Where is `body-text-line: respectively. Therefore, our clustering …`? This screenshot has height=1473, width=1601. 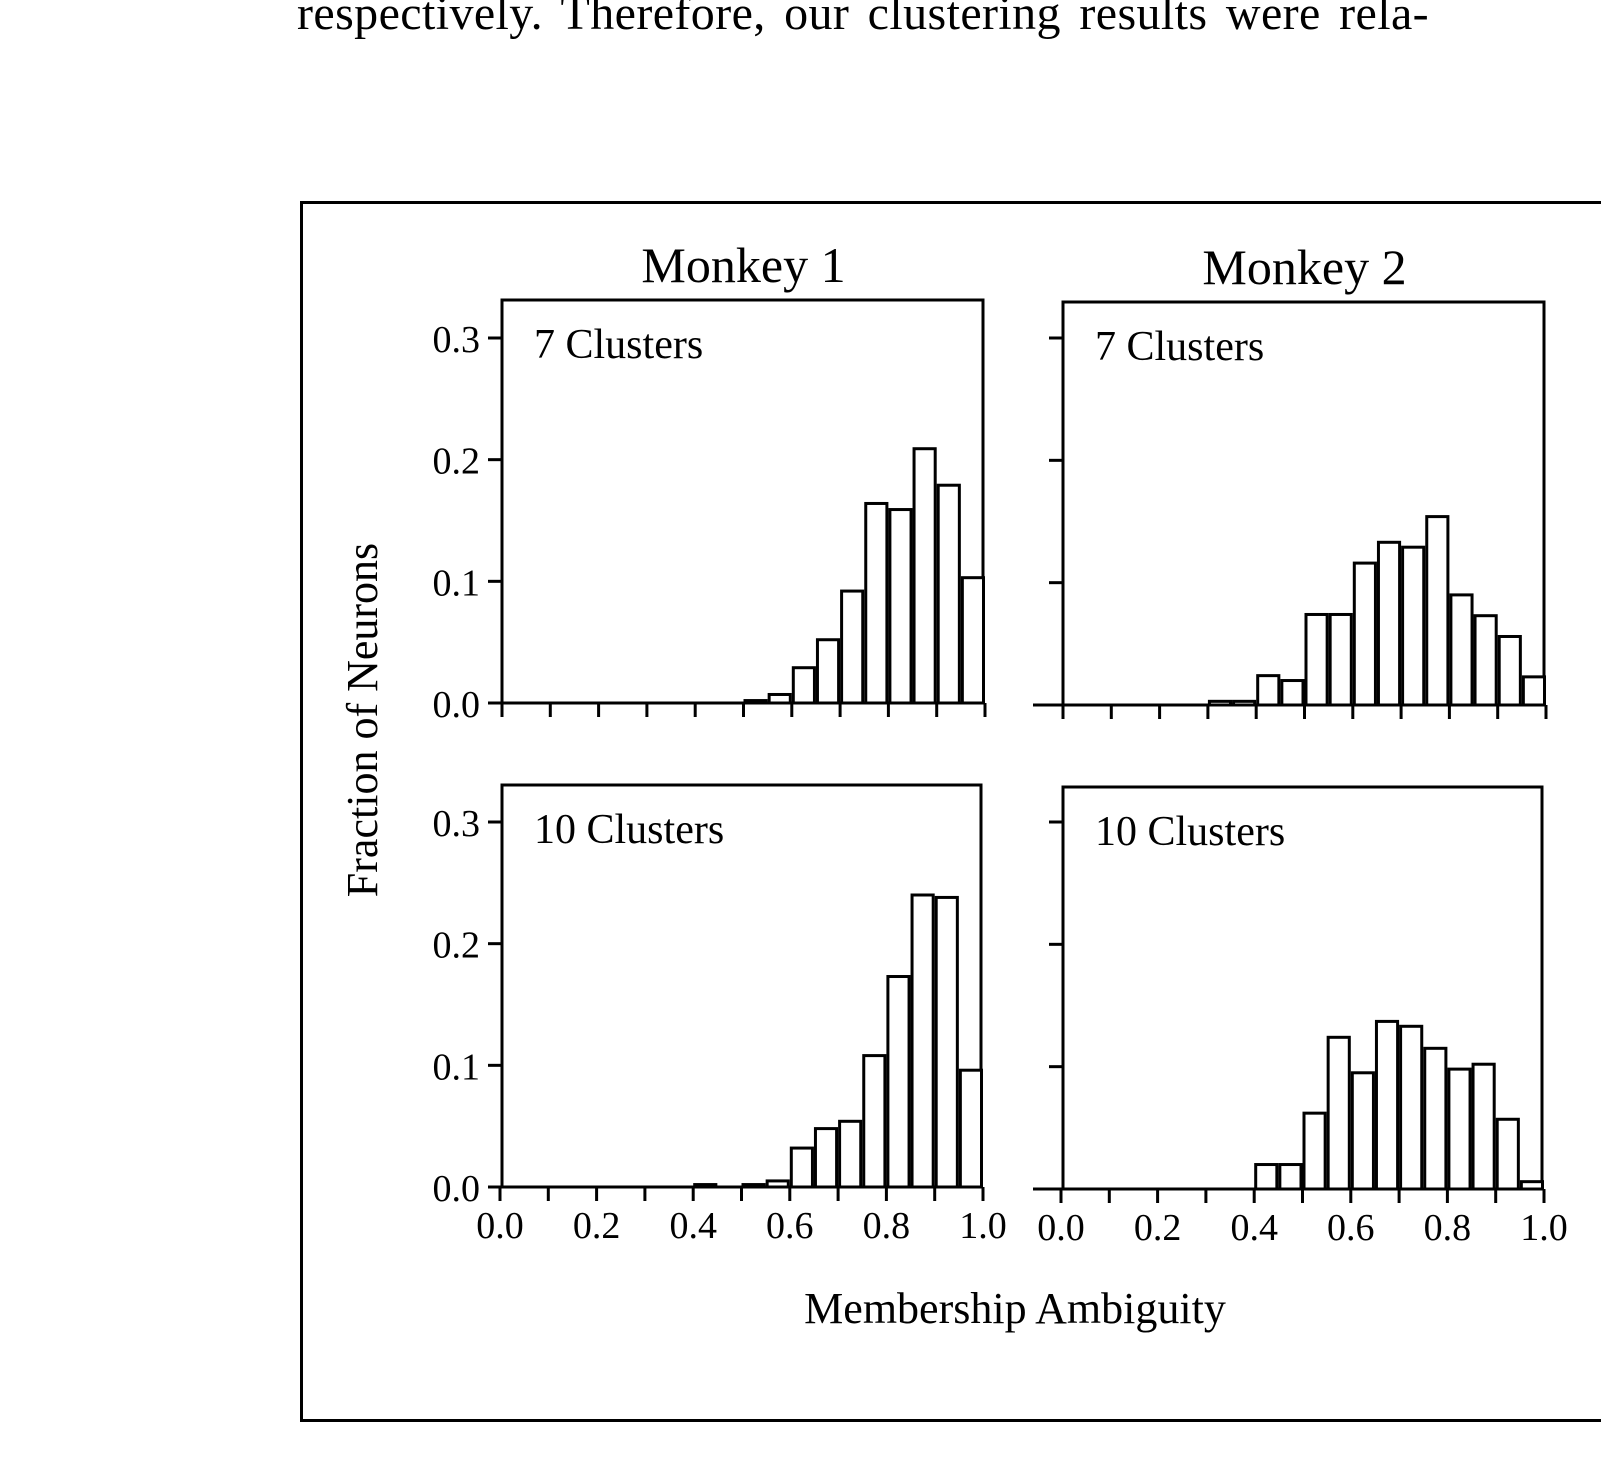
body-text-line: respectively. Therefore, our clustering … is located at coordinates (863, 20).